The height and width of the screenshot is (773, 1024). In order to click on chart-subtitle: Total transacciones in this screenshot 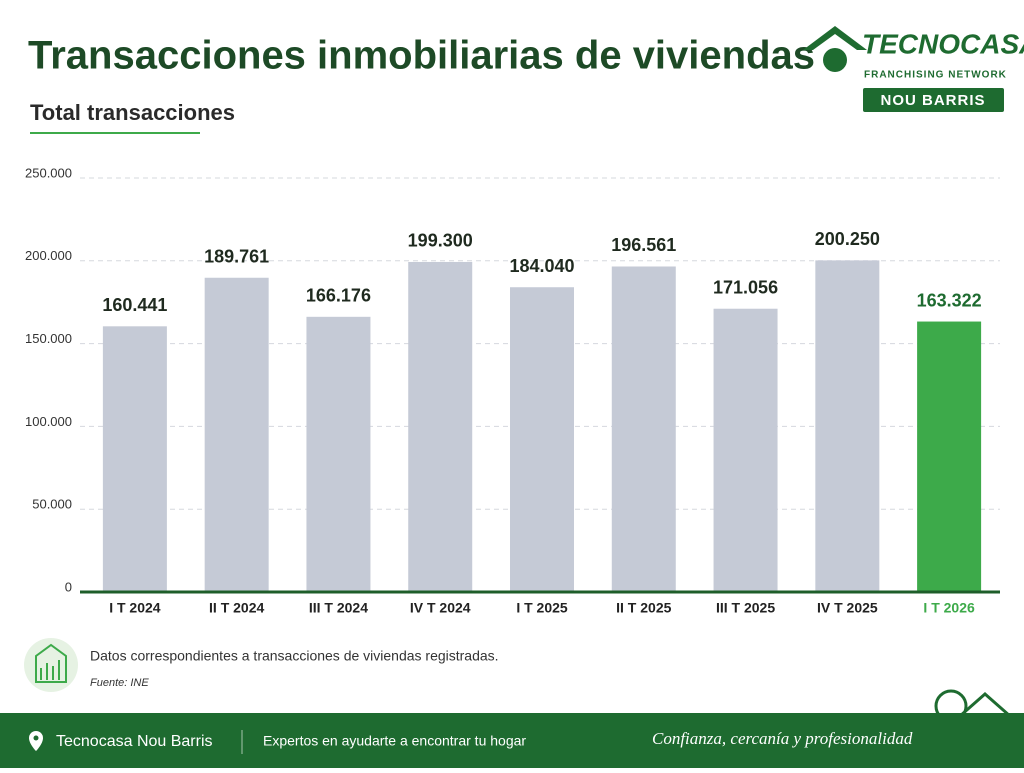, I will do `click(132, 112)`.